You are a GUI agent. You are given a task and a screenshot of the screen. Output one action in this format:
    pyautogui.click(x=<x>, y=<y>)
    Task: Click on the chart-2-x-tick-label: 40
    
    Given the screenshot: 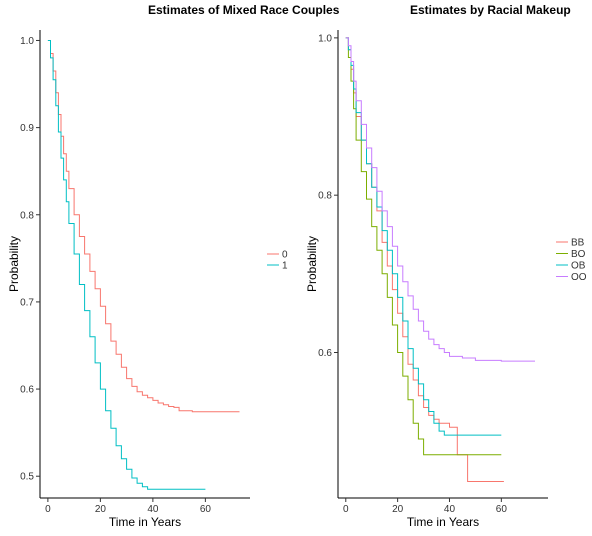 What is the action you would take?
    pyautogui.click(x=450, y=509)
    